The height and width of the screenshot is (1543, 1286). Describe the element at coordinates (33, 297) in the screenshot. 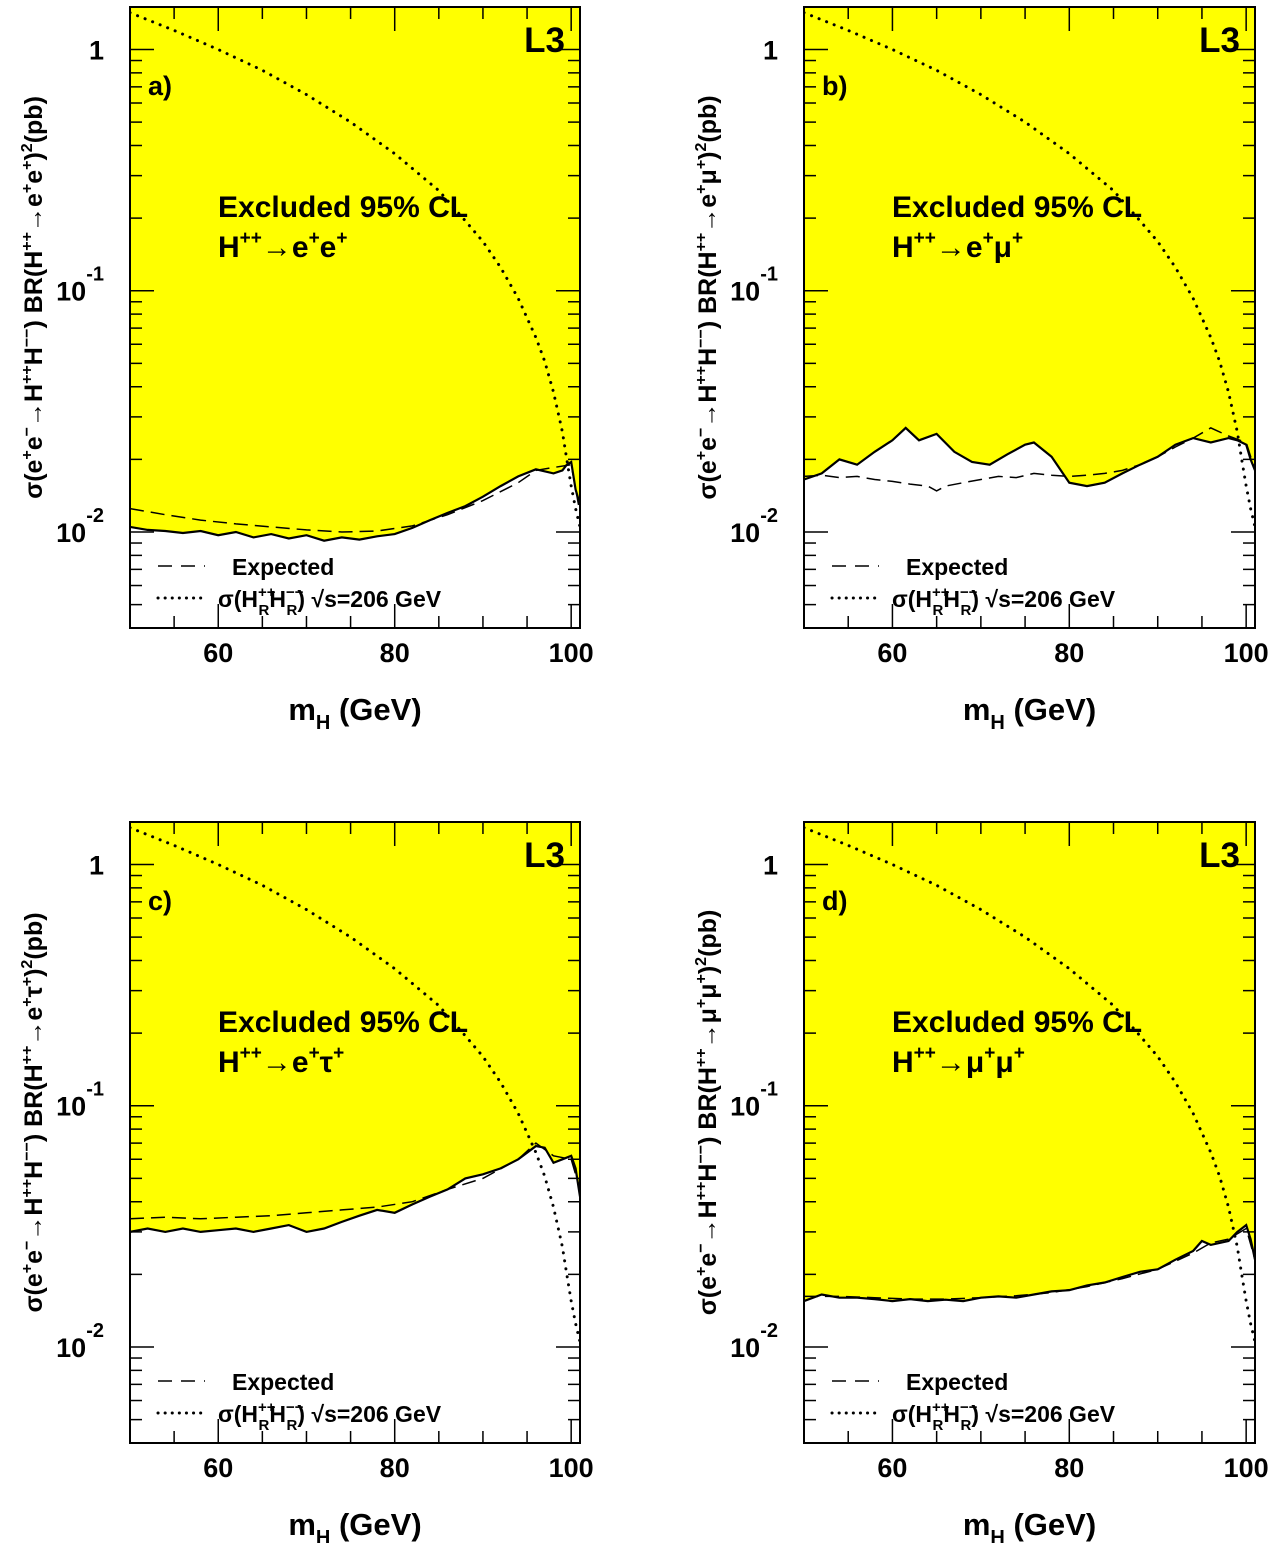

I see `y-axis-label: σ(e+e−→H++H−−) BR(H++→e+e+)2(pb)` at that location.